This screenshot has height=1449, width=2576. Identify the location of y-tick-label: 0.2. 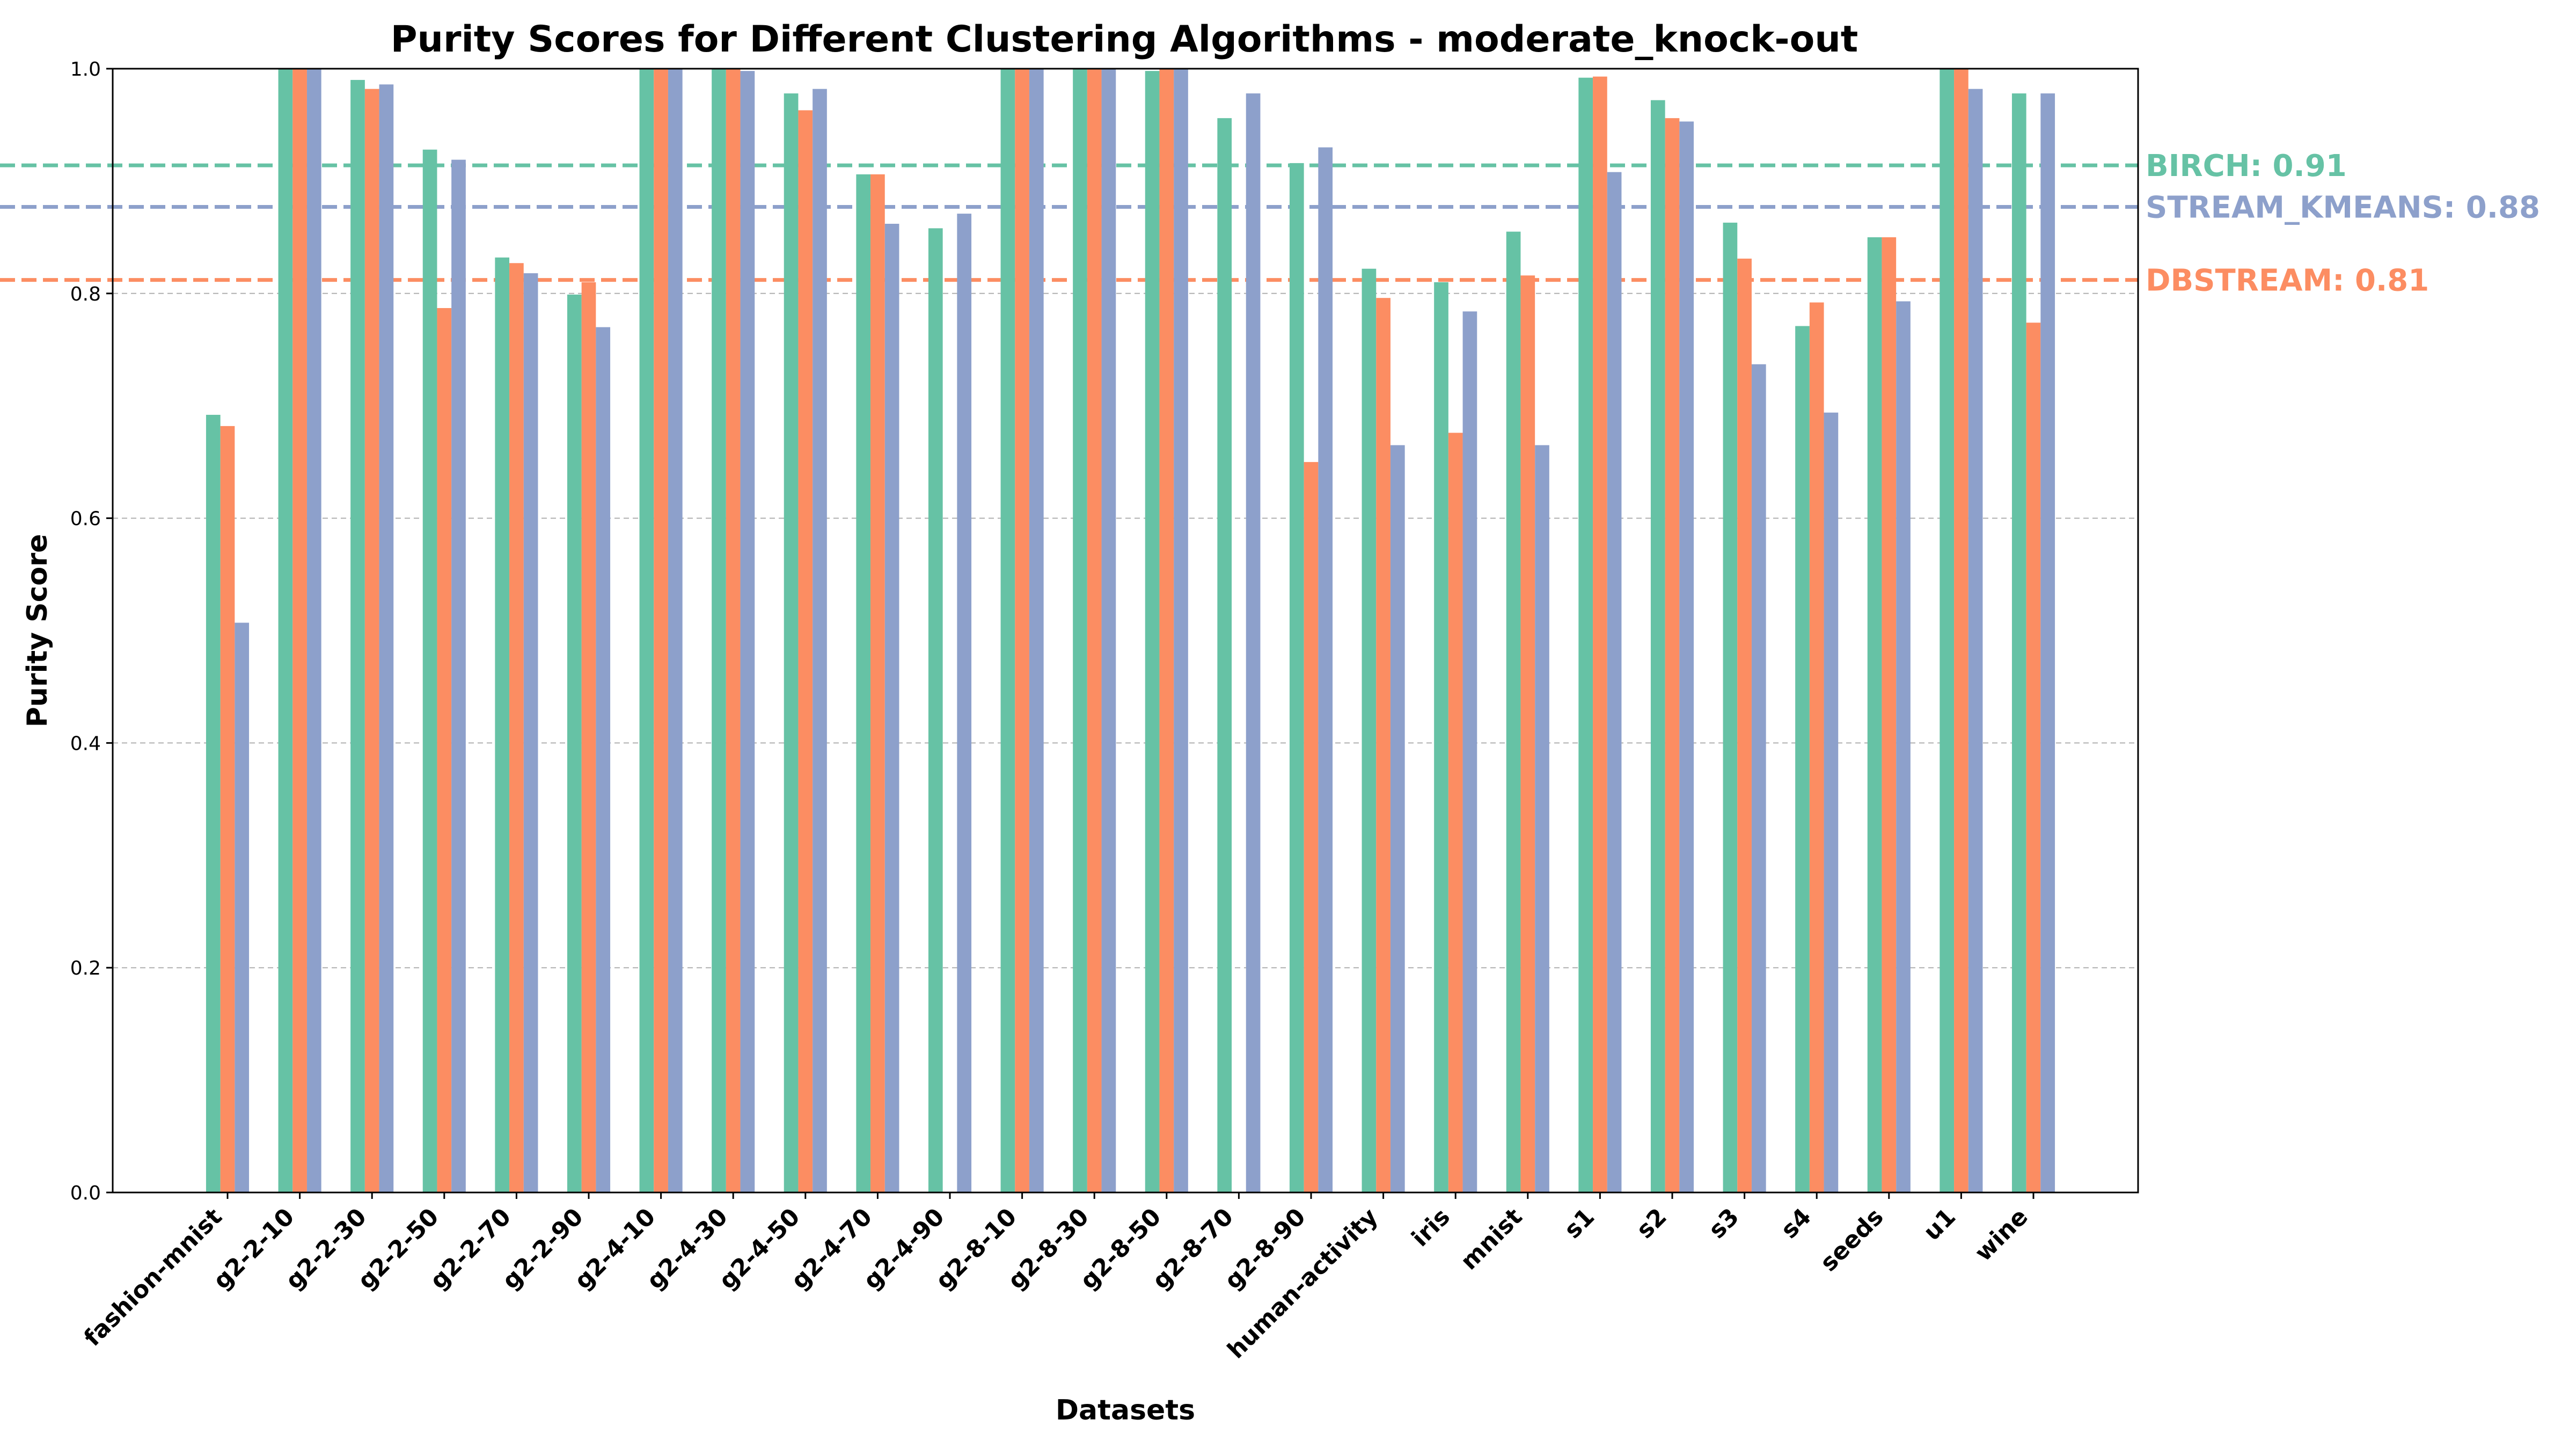
(85, 968).